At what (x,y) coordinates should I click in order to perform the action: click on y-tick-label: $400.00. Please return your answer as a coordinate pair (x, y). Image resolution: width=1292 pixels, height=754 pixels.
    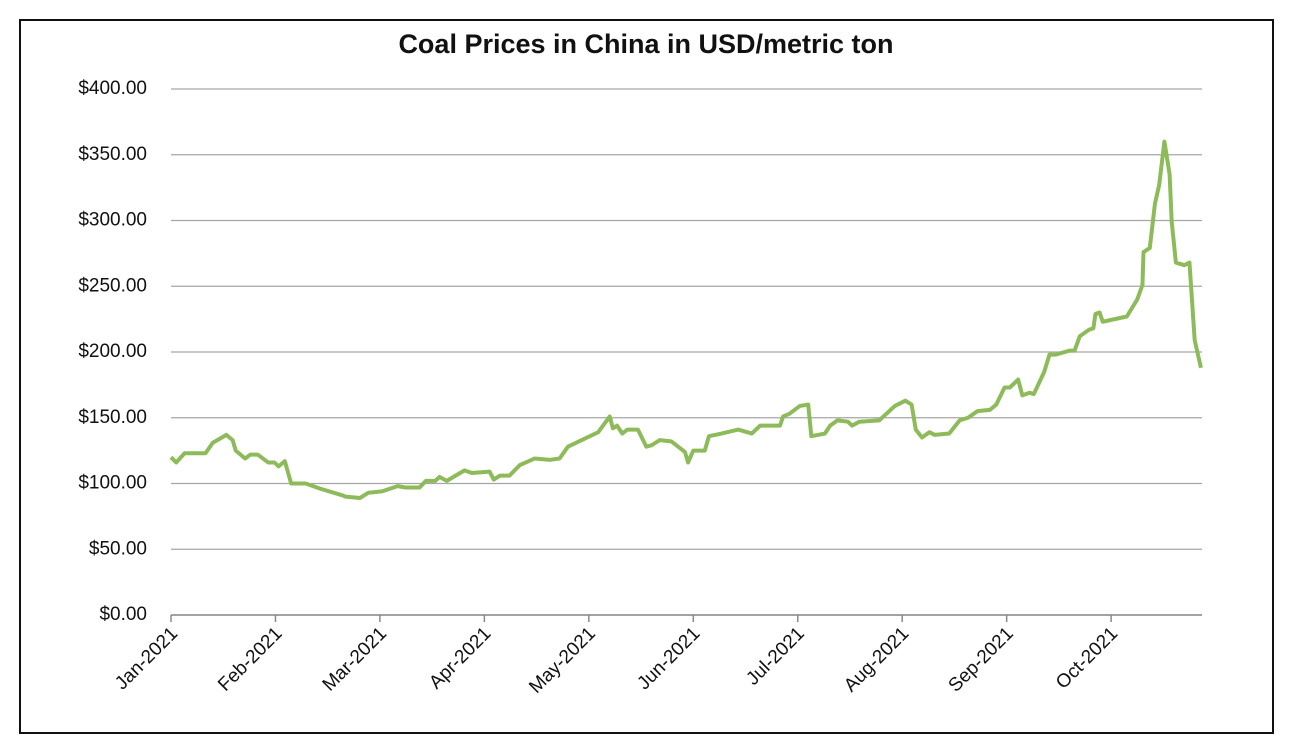
    Looking at the image, I should click on (112, 88).